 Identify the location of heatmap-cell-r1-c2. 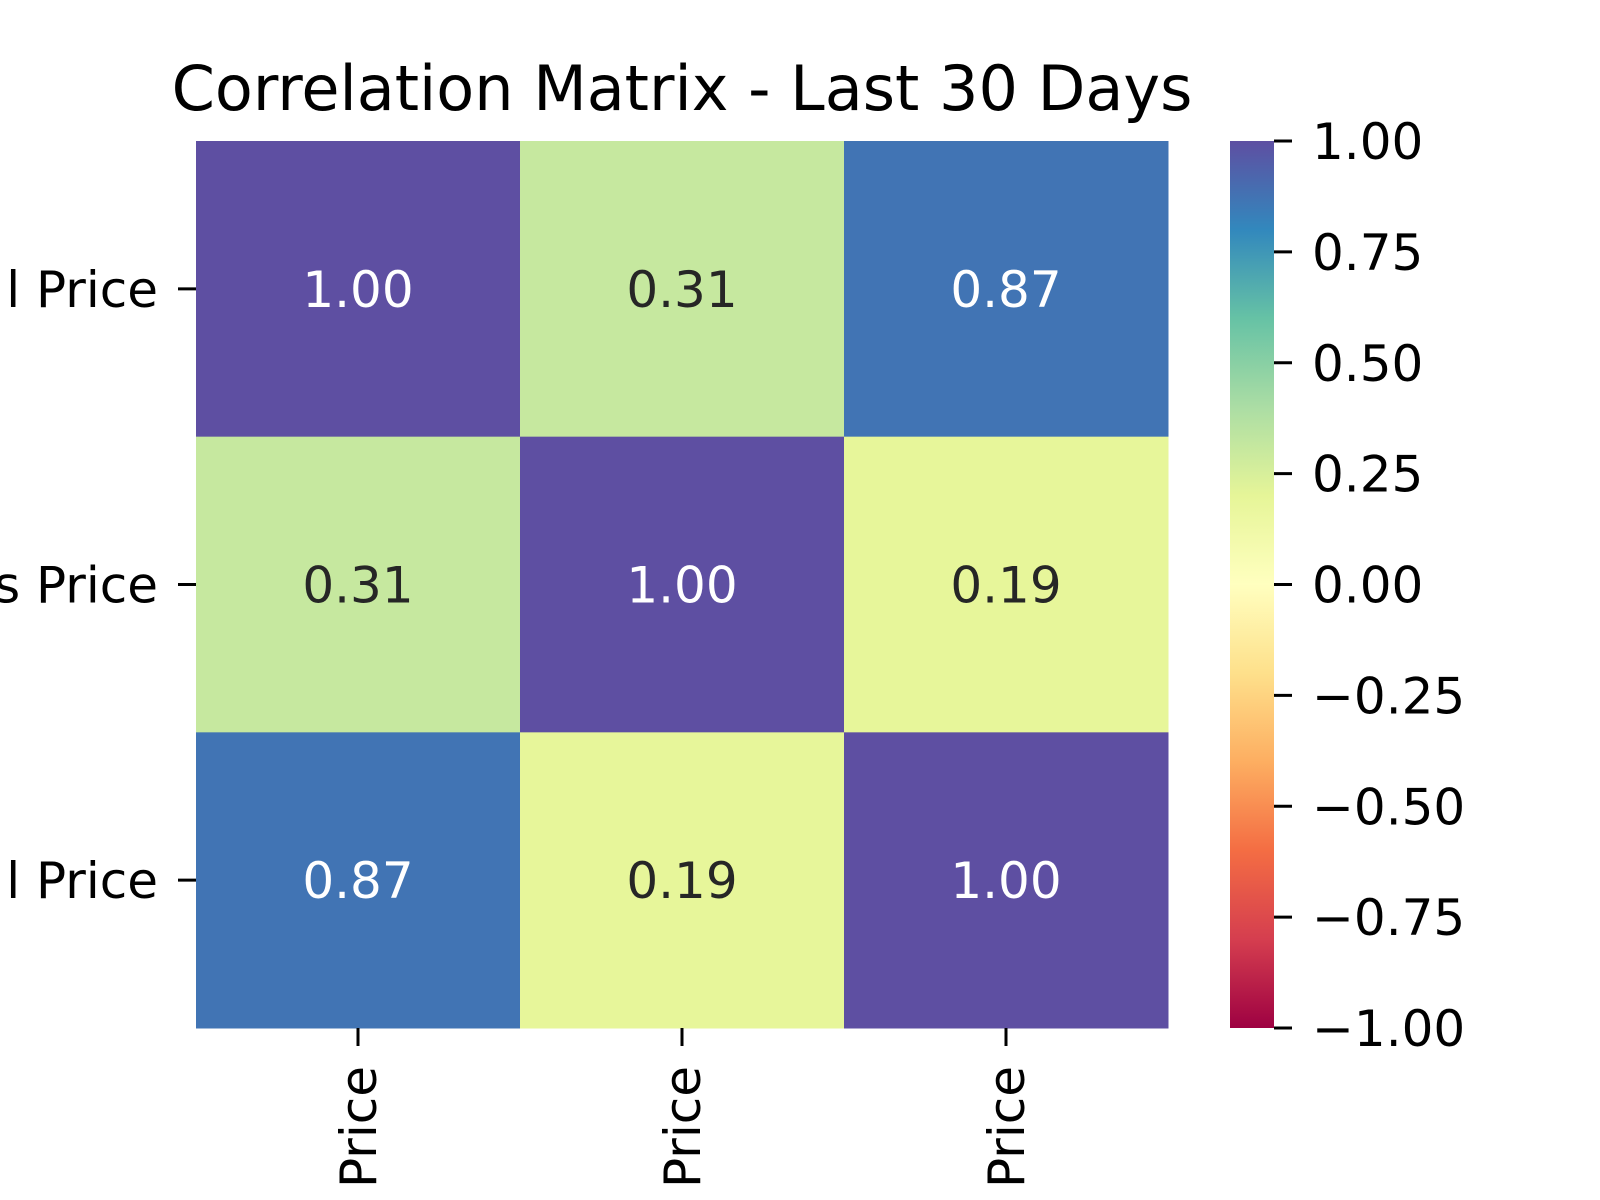
(1006, 584).